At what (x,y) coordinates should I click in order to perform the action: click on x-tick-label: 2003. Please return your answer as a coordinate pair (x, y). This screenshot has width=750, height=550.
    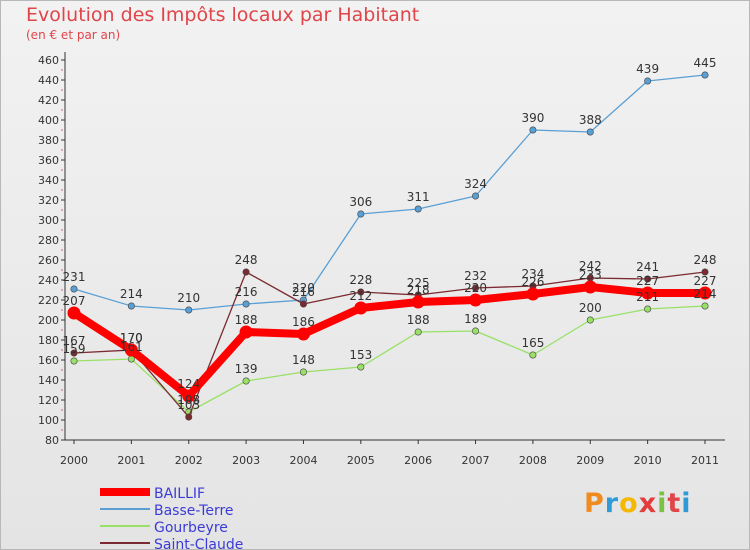
    Looking at the image, I should click on (246, 460).